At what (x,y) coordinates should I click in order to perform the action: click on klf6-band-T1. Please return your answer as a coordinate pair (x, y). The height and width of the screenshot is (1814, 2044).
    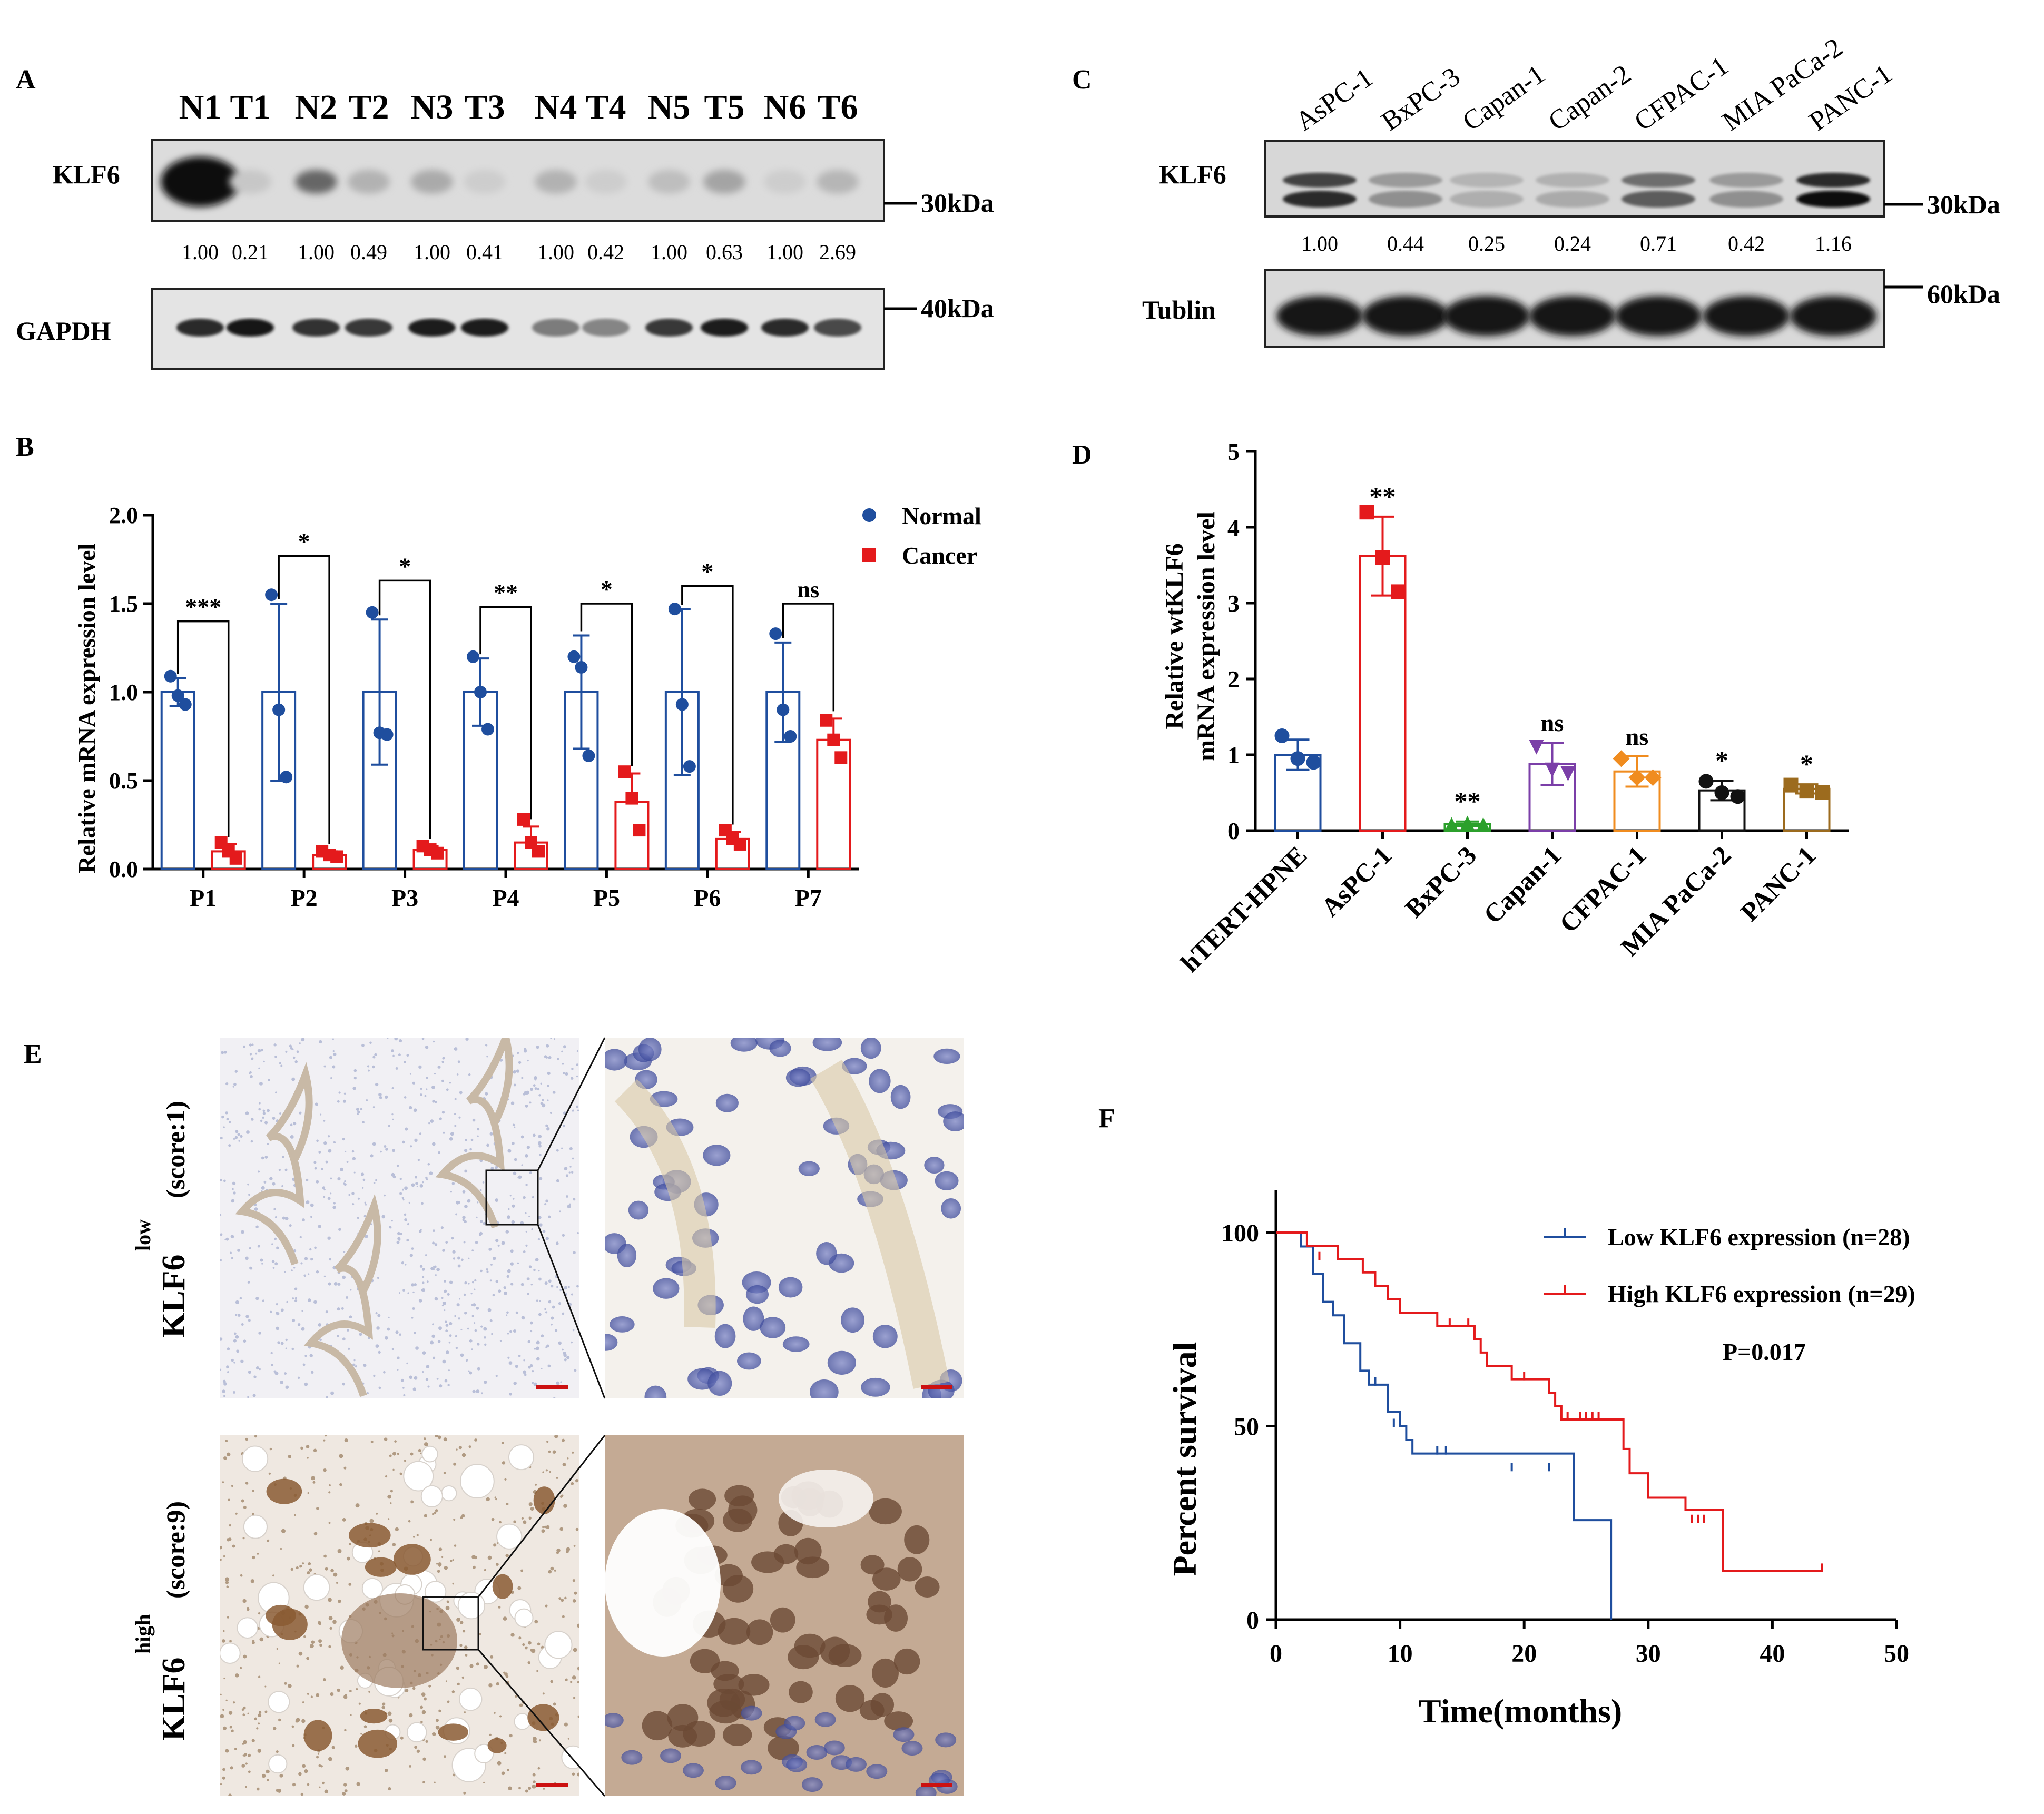
    Looking at the image, I should click on (250, 182).